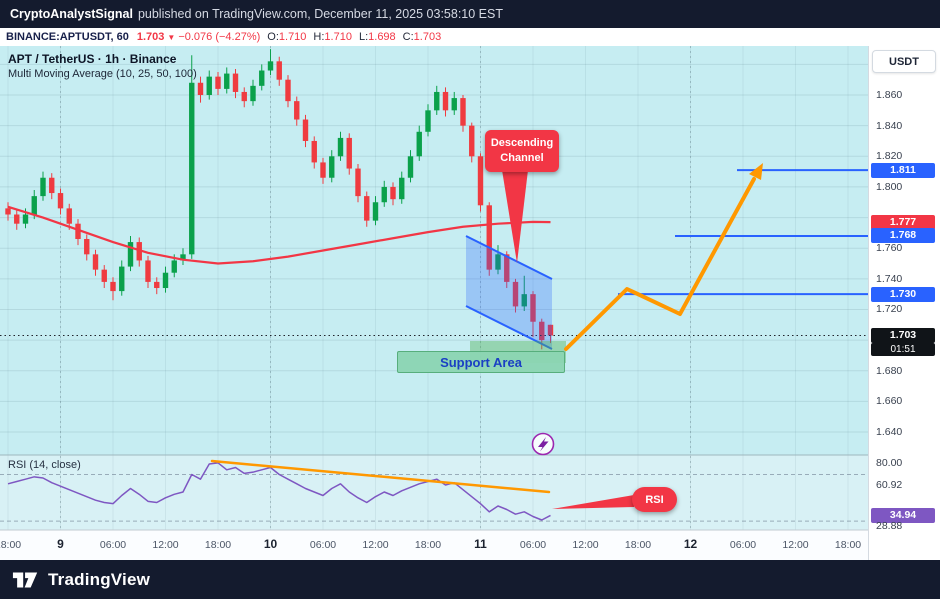 The image size is (940, 599). What do you see at coordinates (481, 362) in the screenshot?
I see `support-area-label: Support Area` at bounding box center [481, 362].